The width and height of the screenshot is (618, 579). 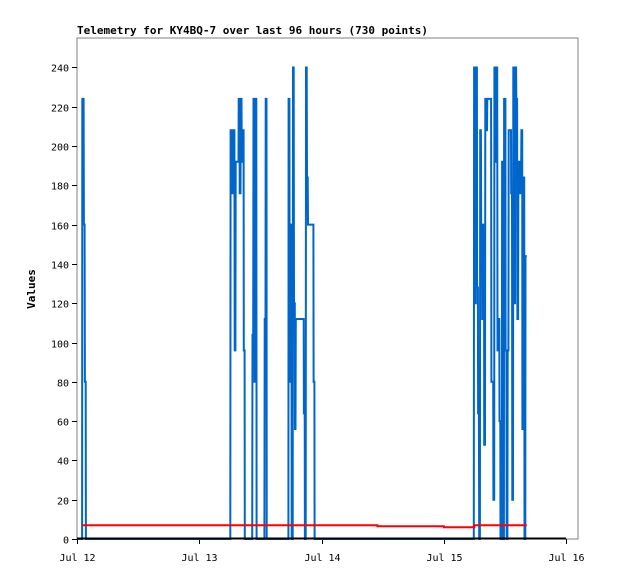 I want to click on x-tick-label: Jul 15, so click(x=444, y=558).